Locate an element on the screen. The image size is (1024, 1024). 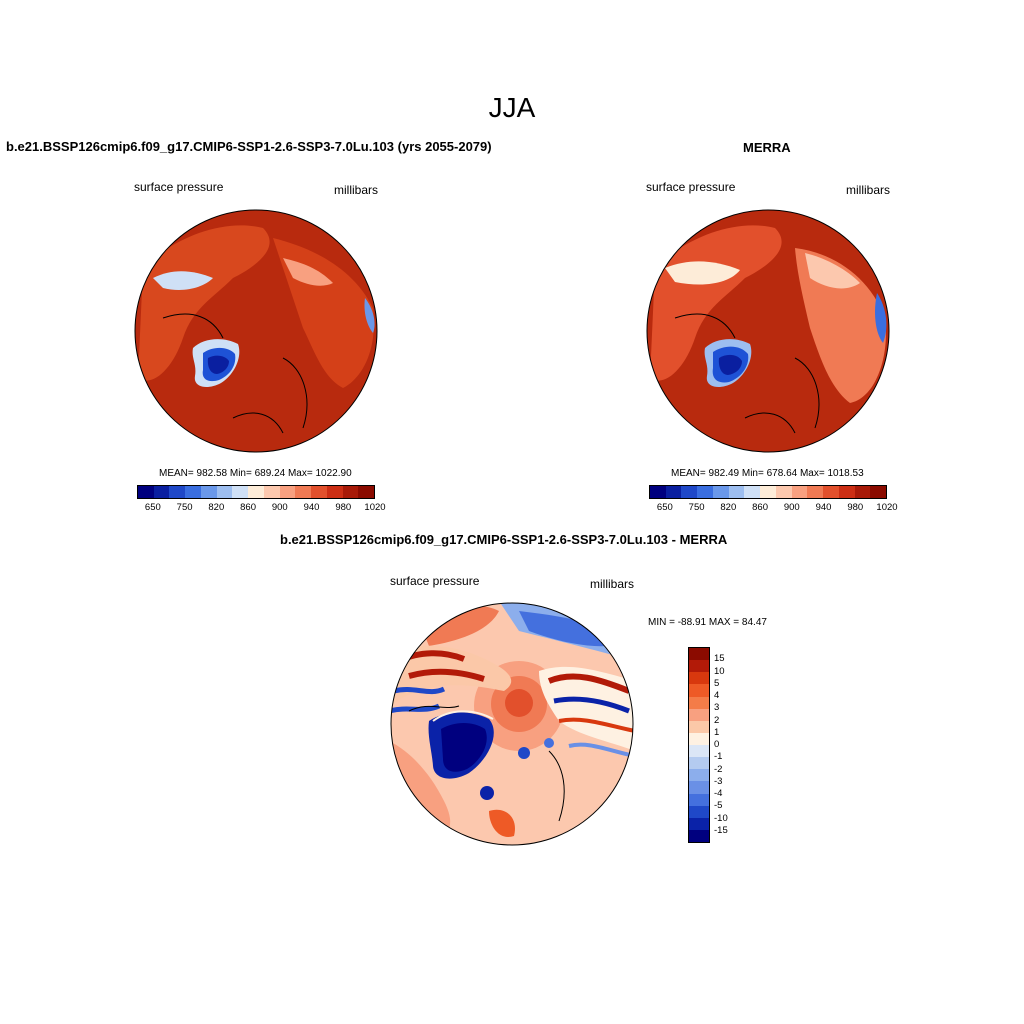
right-variable-label: surface pressure is located at coordinates (691, 187).